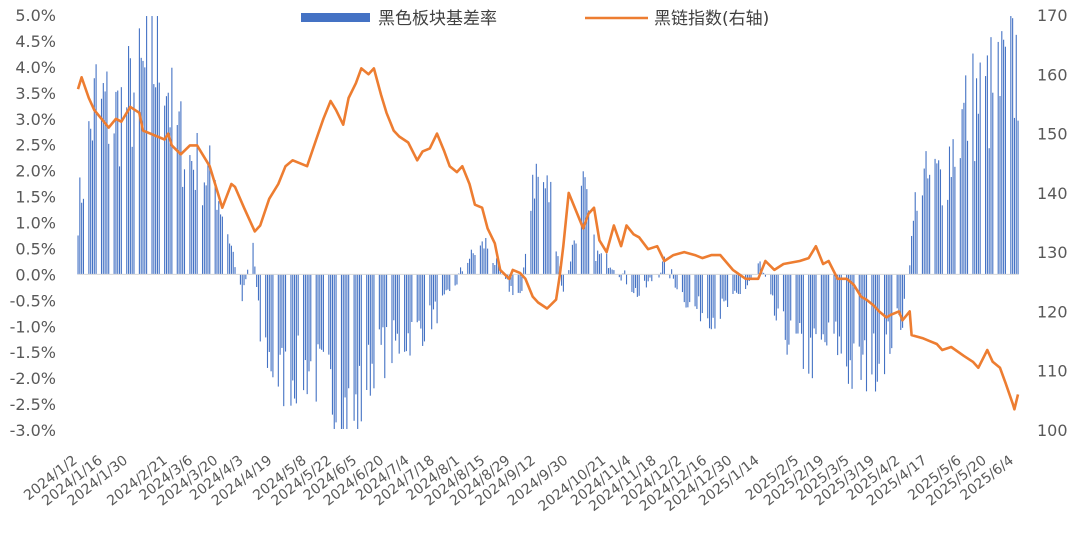 This screenshot has width=1080, height=533. Describe the element at coordinates (33, 378) in the screenshot. I see `y-left-tick-label: -2.0%` at that location.